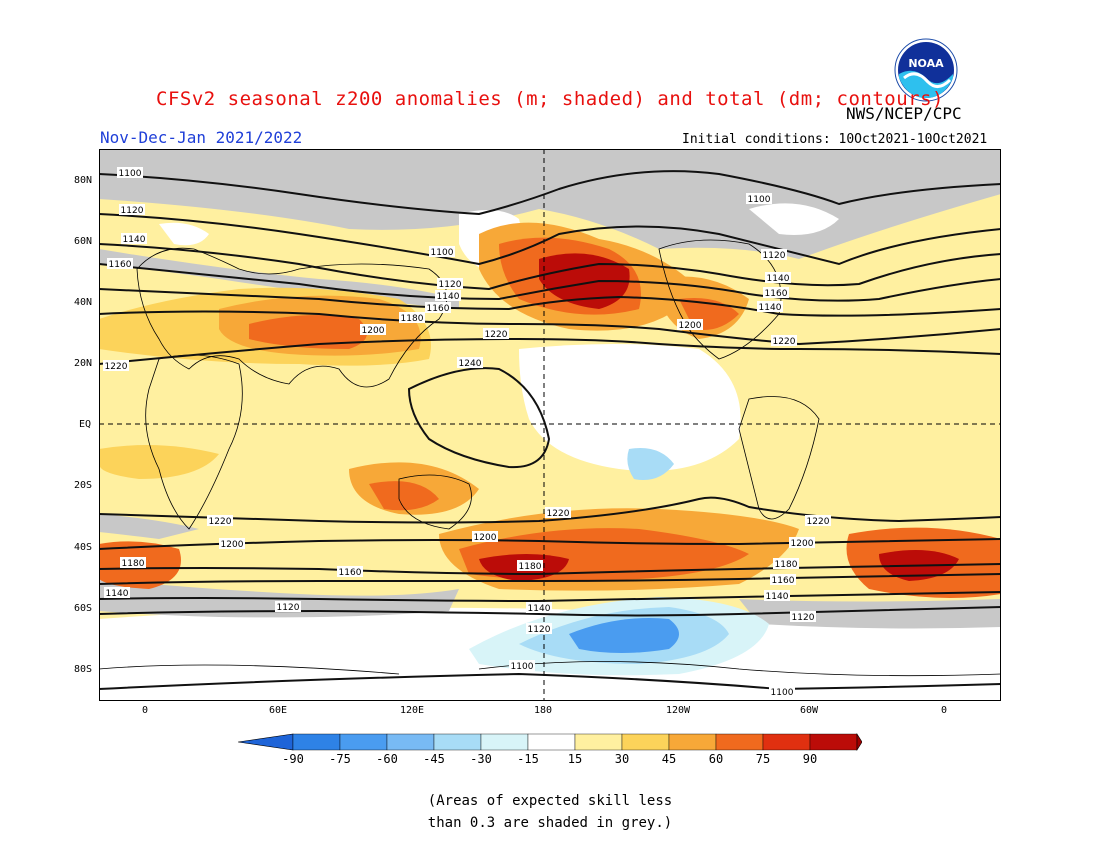 The image size is (1100, 850). I want to click on anomaly-neg-tropical, so click(650, 464).